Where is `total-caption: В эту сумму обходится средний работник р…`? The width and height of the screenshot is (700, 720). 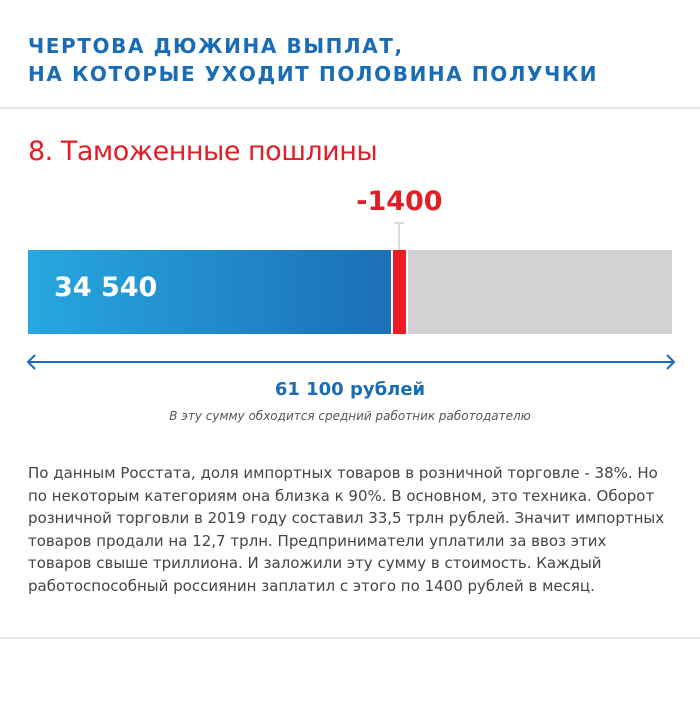 total-caption: В эту сумму обходится средний работник р… is located at coordinates (350, 416).